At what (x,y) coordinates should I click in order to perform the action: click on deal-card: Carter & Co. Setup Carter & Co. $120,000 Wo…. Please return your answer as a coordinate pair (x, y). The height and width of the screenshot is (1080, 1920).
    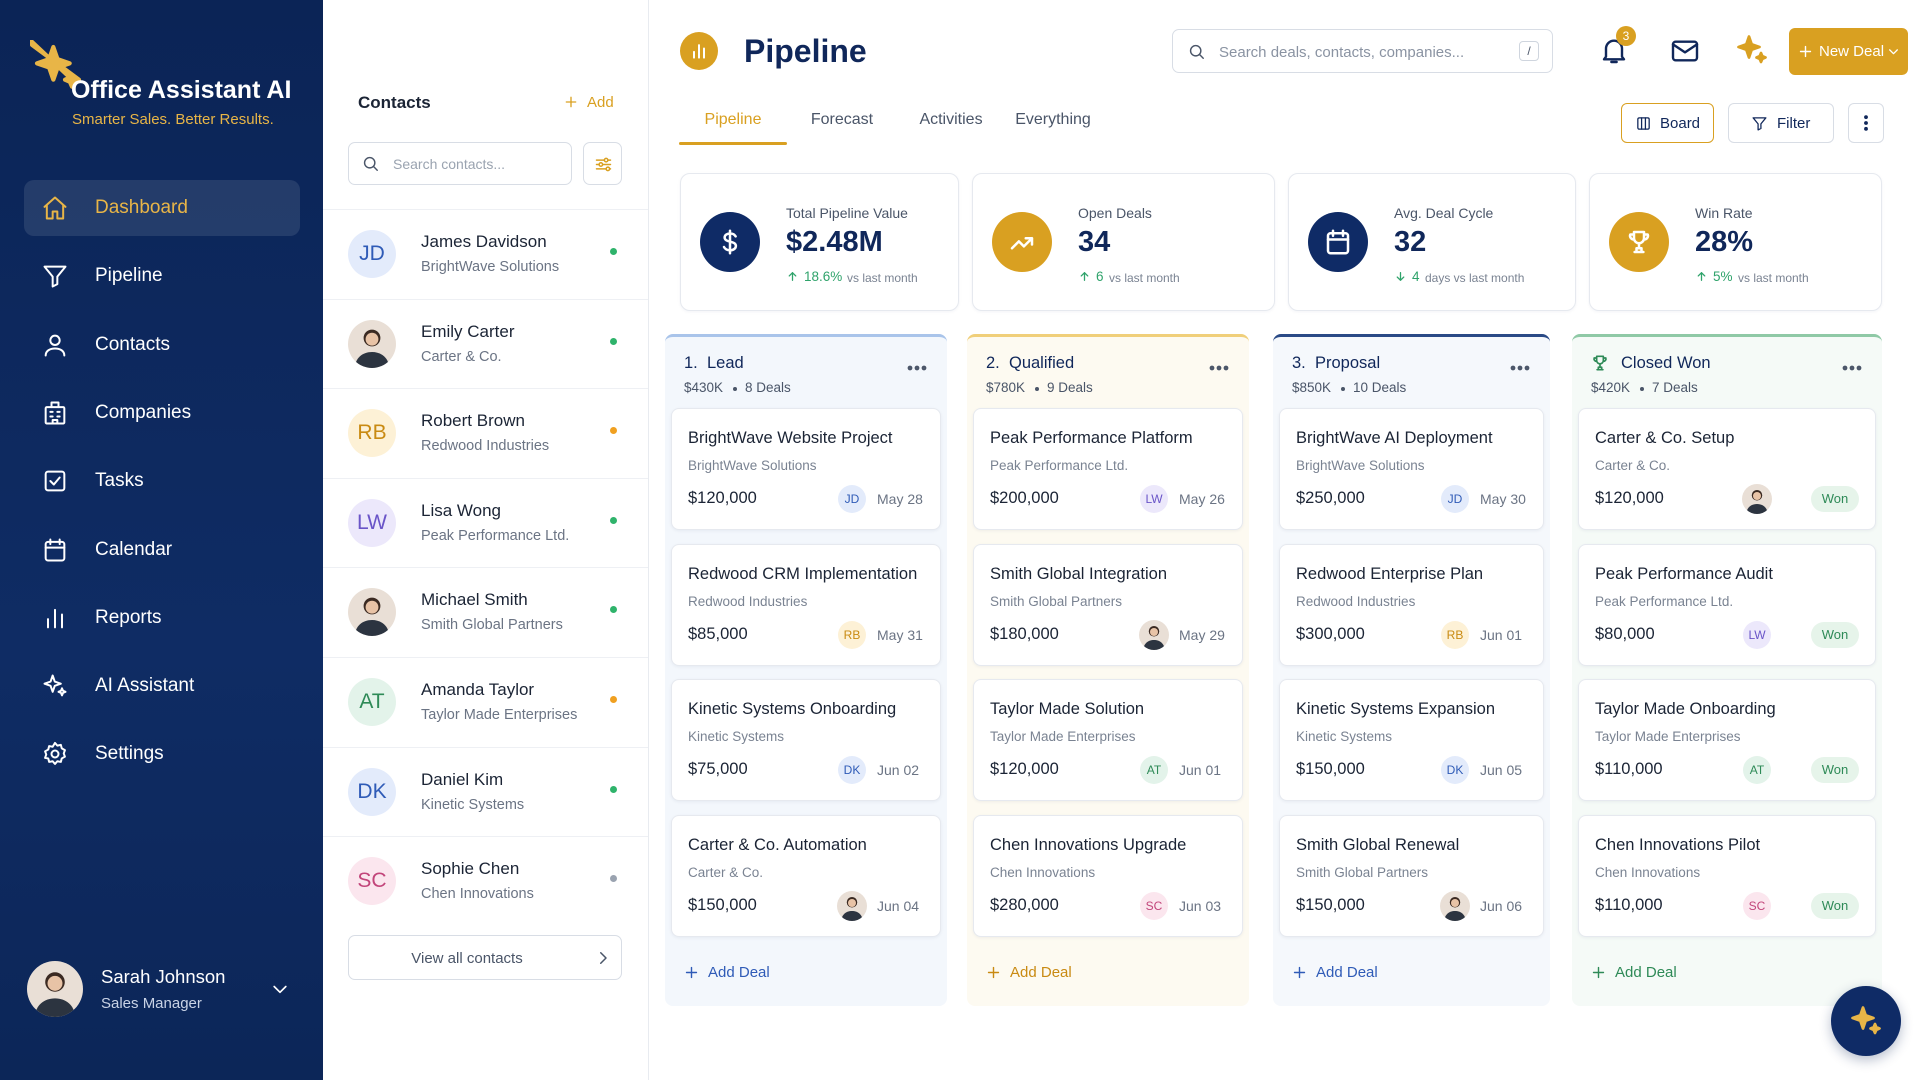
    Looking at the image, I should click on (1727, 469).